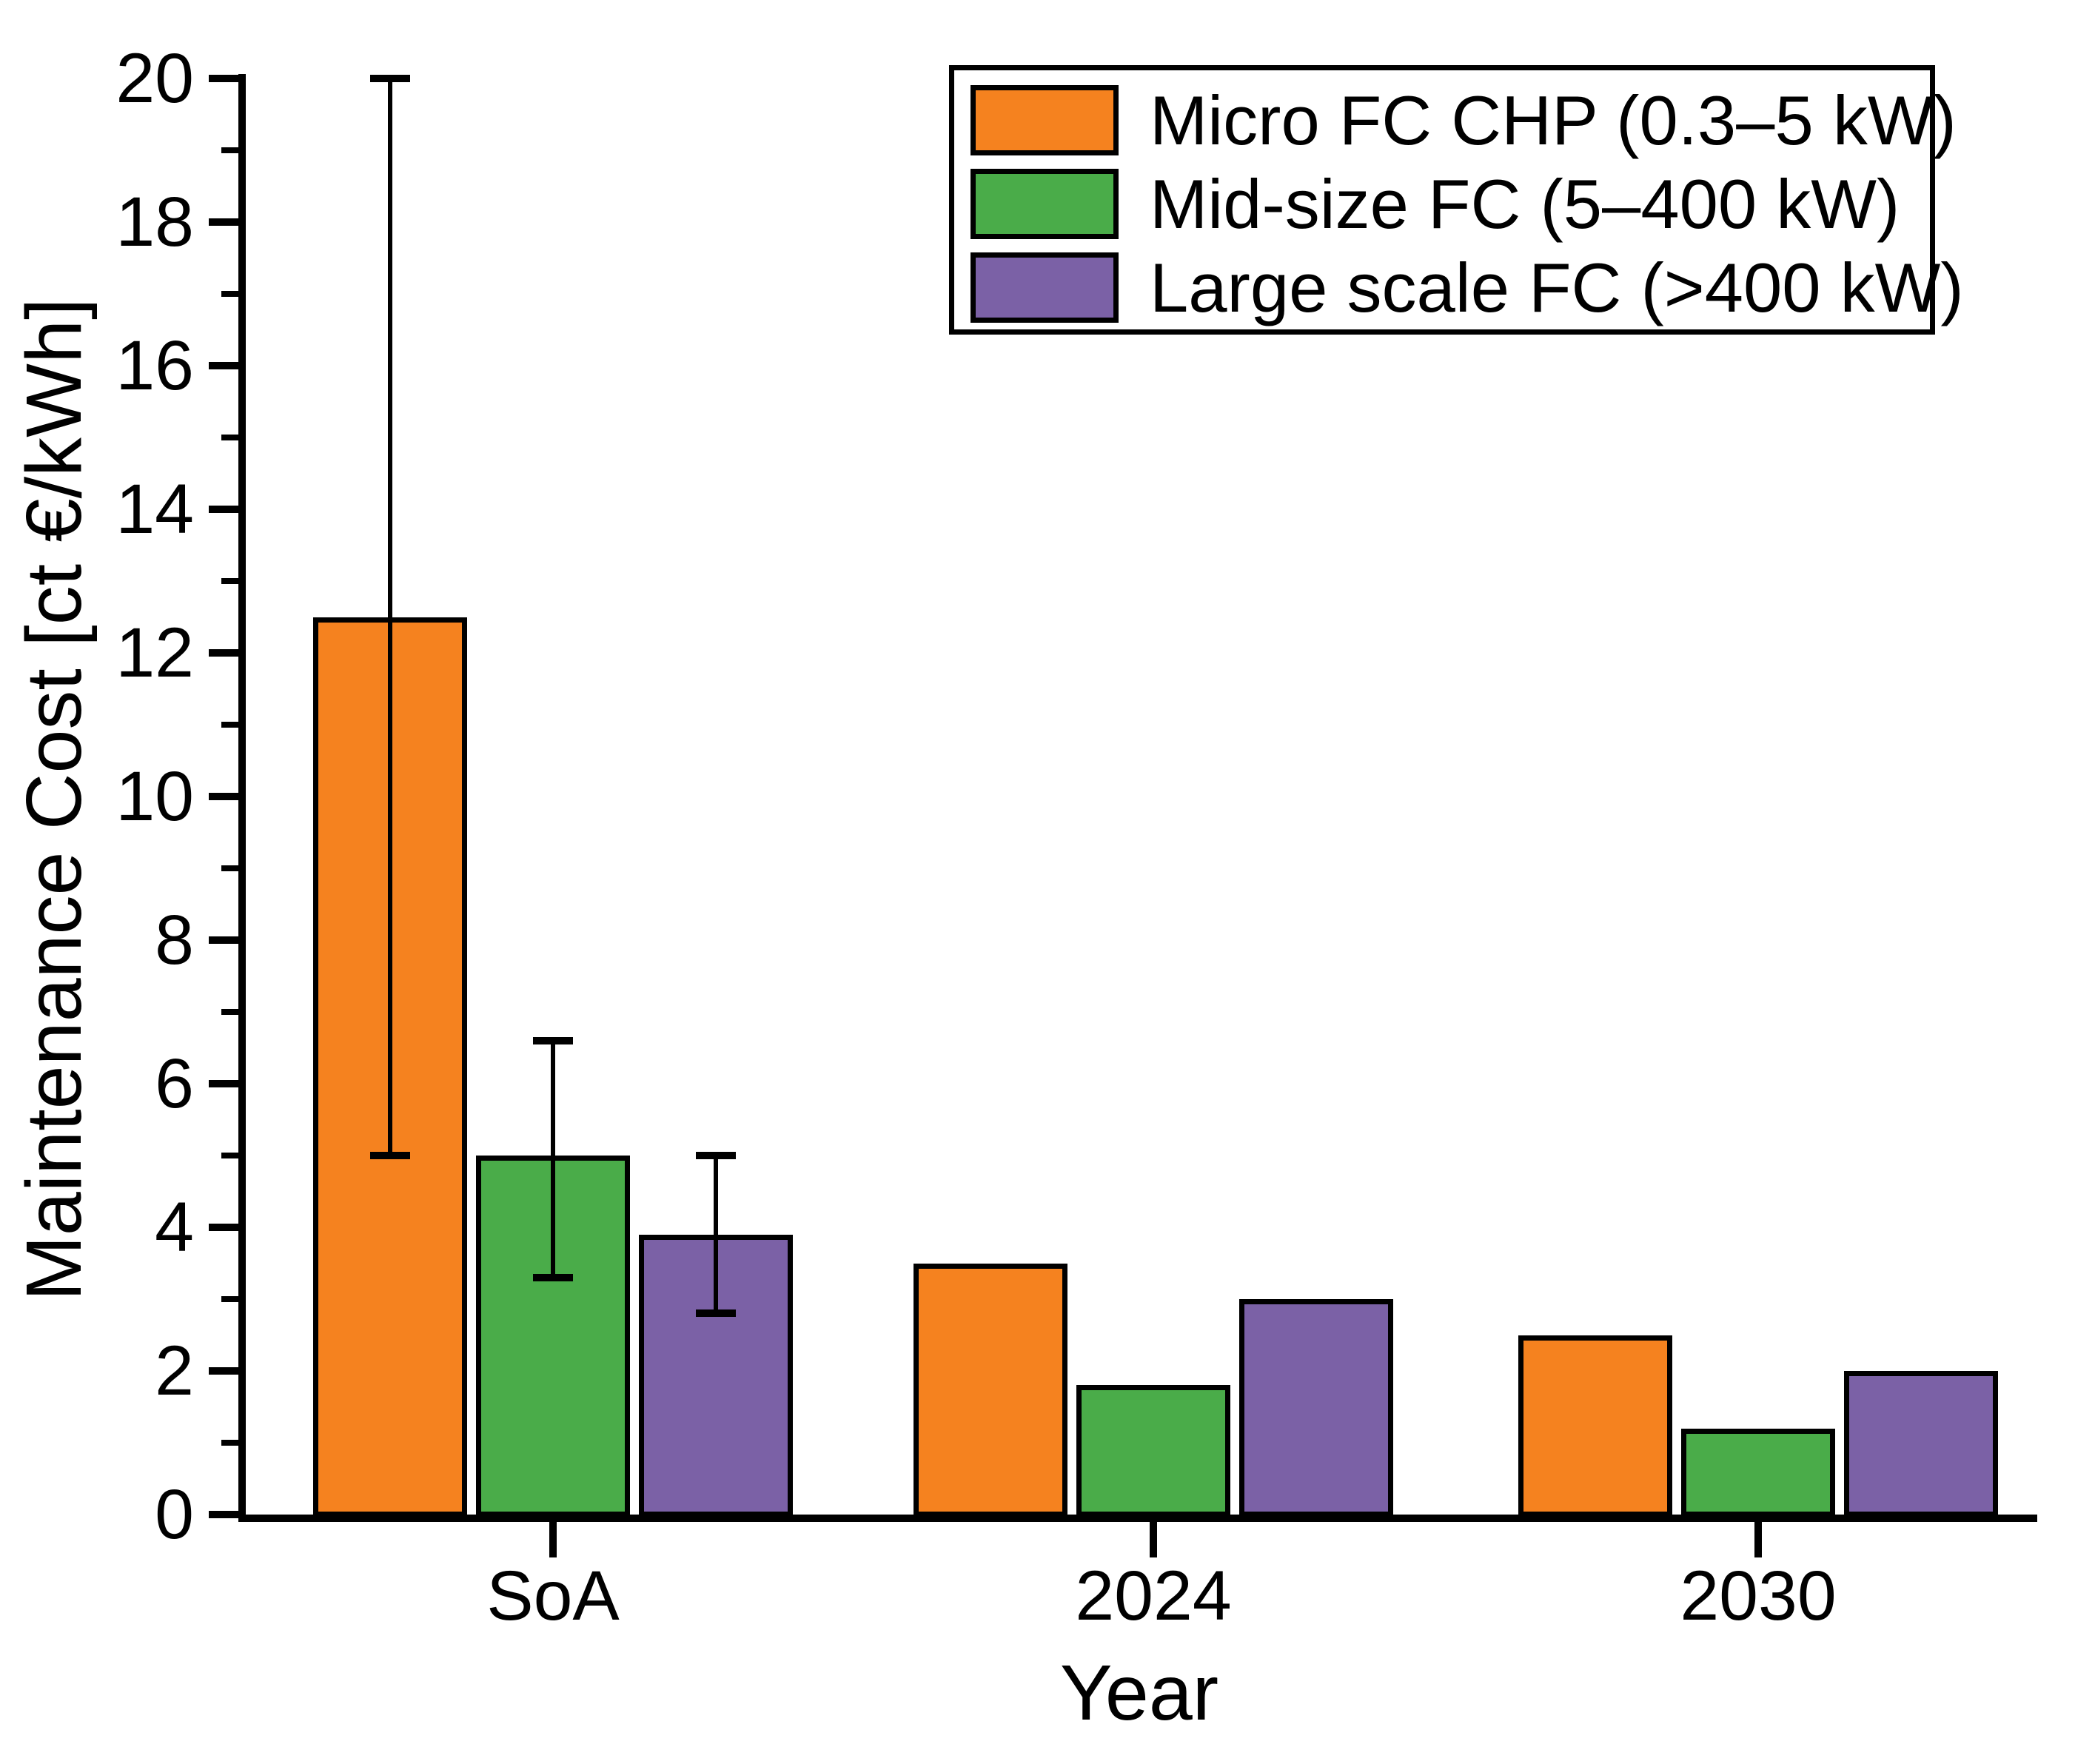 The width and height of the screenshot is (2075, 1764). What do you see at coordinates (154, 78) in the screenshot?
I see `y-tick-label-20: 20` at bounding box center [154, 78].